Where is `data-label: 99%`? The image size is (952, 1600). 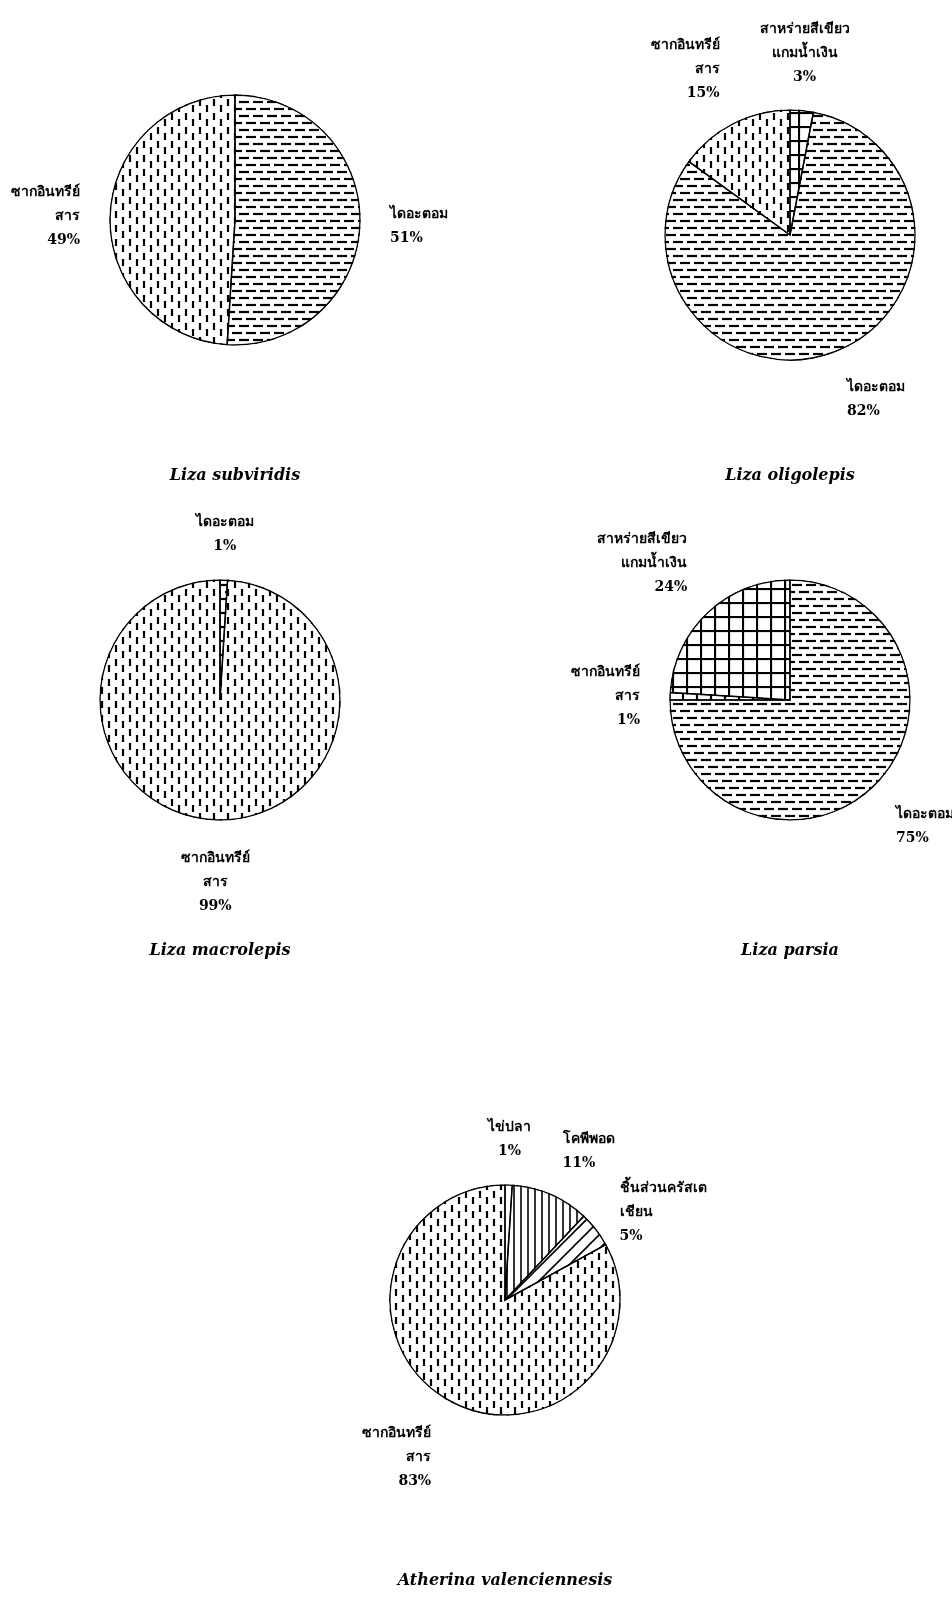
data-label: 99% is located at coordinates (215, 904).